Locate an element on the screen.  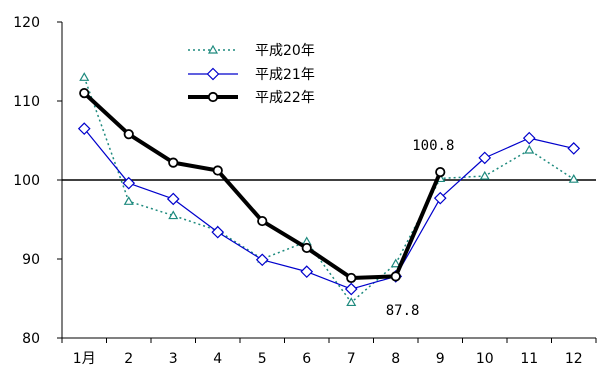
x-tick-label: 5 is located at coordinates (262, 359).